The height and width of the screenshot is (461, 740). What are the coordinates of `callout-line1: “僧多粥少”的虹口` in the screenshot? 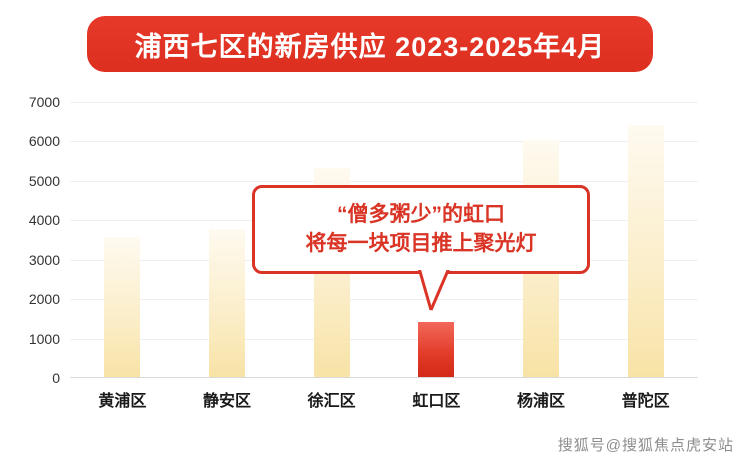 It's located at (421, 214).